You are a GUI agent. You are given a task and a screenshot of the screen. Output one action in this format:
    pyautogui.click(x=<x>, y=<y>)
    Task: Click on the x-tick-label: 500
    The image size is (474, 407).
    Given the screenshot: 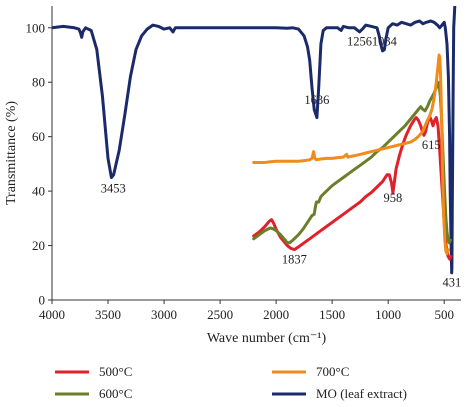 What is the action you would take?
    pyautogui.click(x=444, y=314)
    